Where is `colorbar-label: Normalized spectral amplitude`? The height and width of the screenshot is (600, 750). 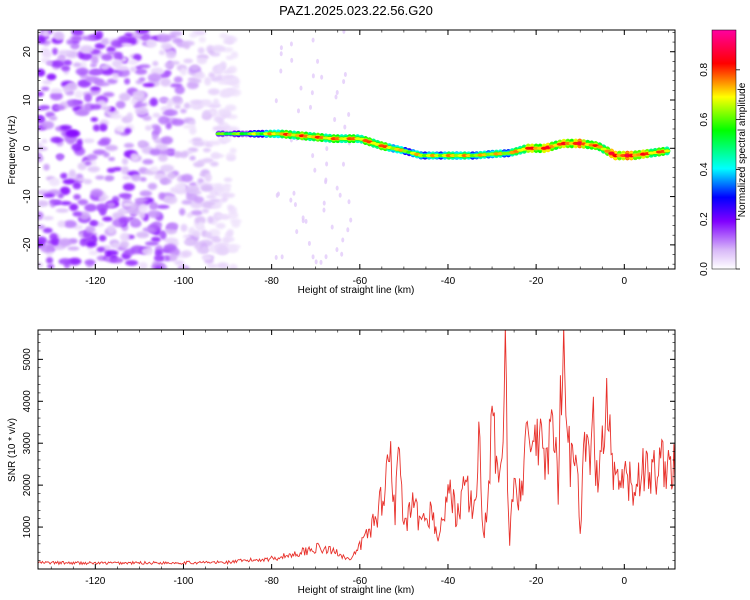 colorbar-label: Normalized spectral amplitude is located at coordinates (742, 149).